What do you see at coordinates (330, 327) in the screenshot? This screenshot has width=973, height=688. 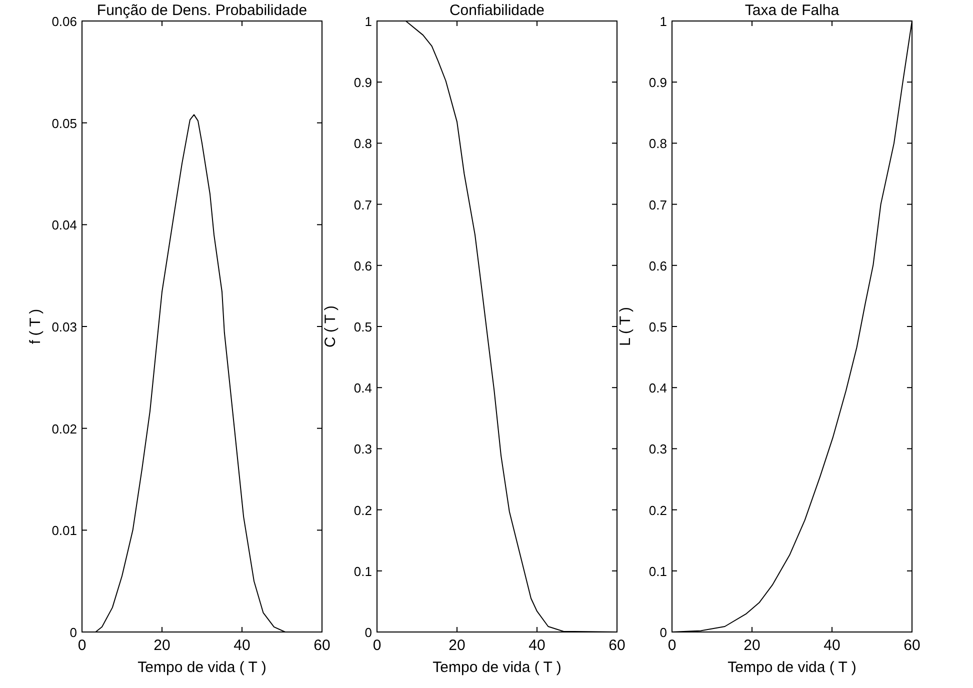 I see `y-axis-title: C ( T )` at bounding box center [330, 327].